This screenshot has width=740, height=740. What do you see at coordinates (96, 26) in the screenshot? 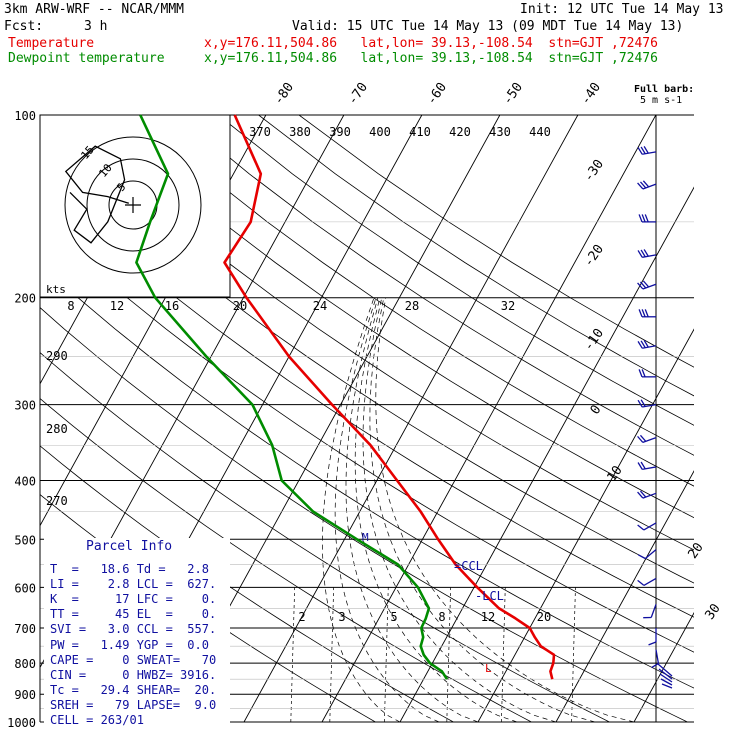
I see `forecast-value: 3 h` at bounding box center [96, 26].